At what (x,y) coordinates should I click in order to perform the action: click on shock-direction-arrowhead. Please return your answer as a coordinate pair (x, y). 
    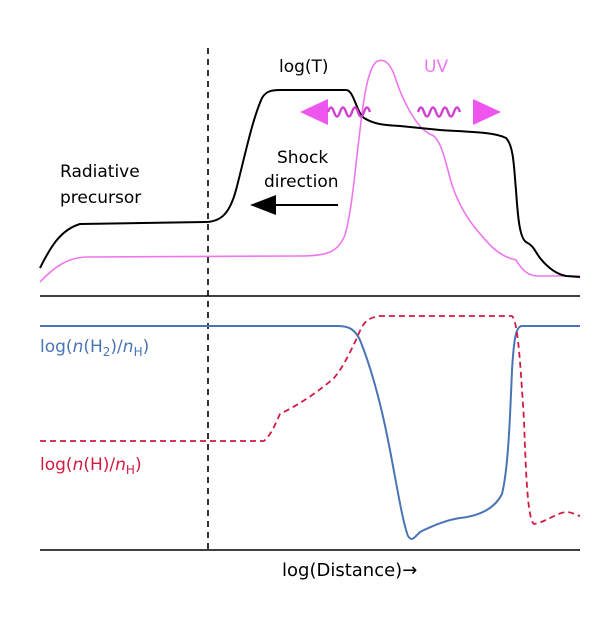
    Looking at the image, I should click on (263, 205).